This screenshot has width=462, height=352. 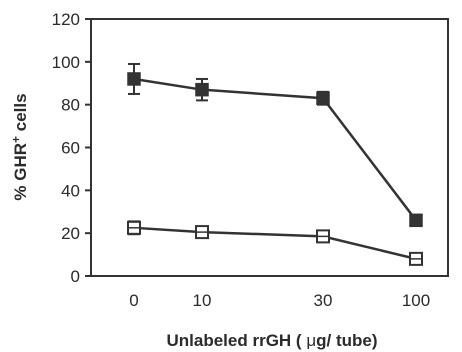 What do you see at coordinates (323, 300) in the screenshot?
I see `x-tick-label: 30` at bounding box center [323, 300].